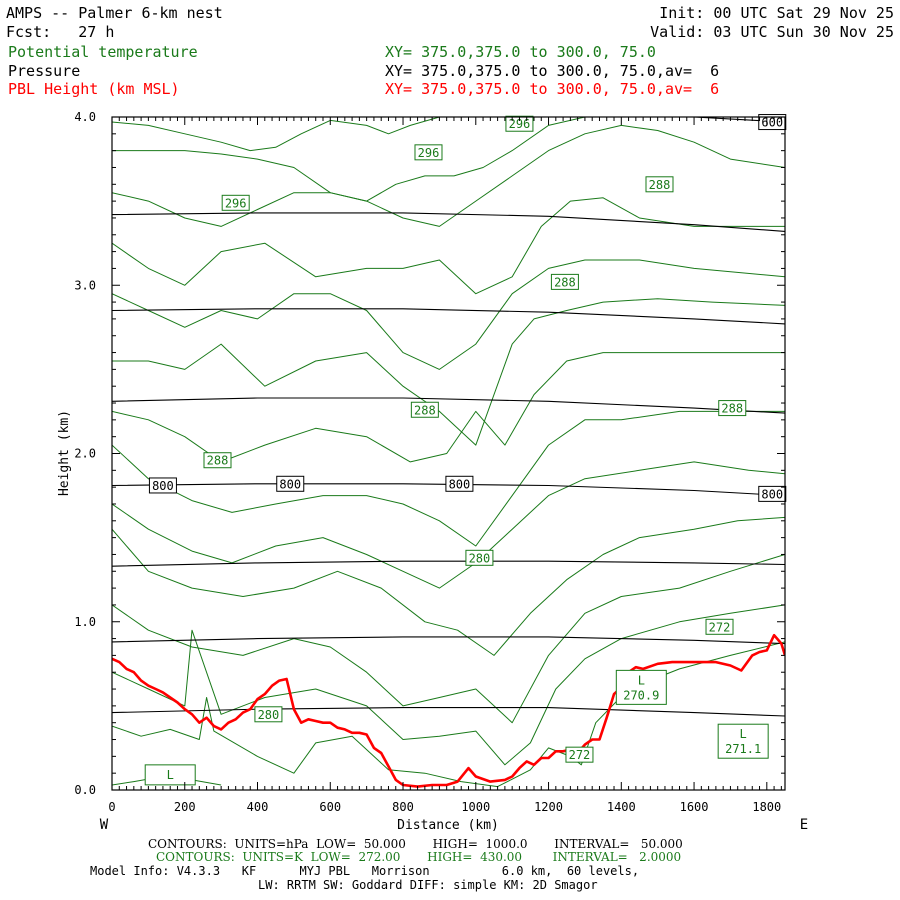 This screenshot has height=900, width=900. I want to click on x-tick-label: 600, so click(330, 807).